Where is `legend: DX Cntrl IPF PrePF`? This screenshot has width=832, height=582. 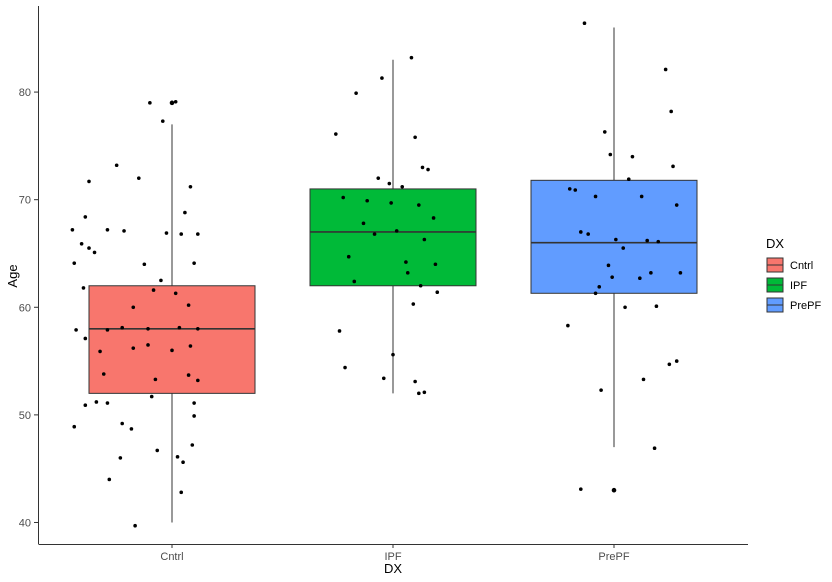
legend: DX Cntrl IPF PrePF is located at coordinates (793, 274).